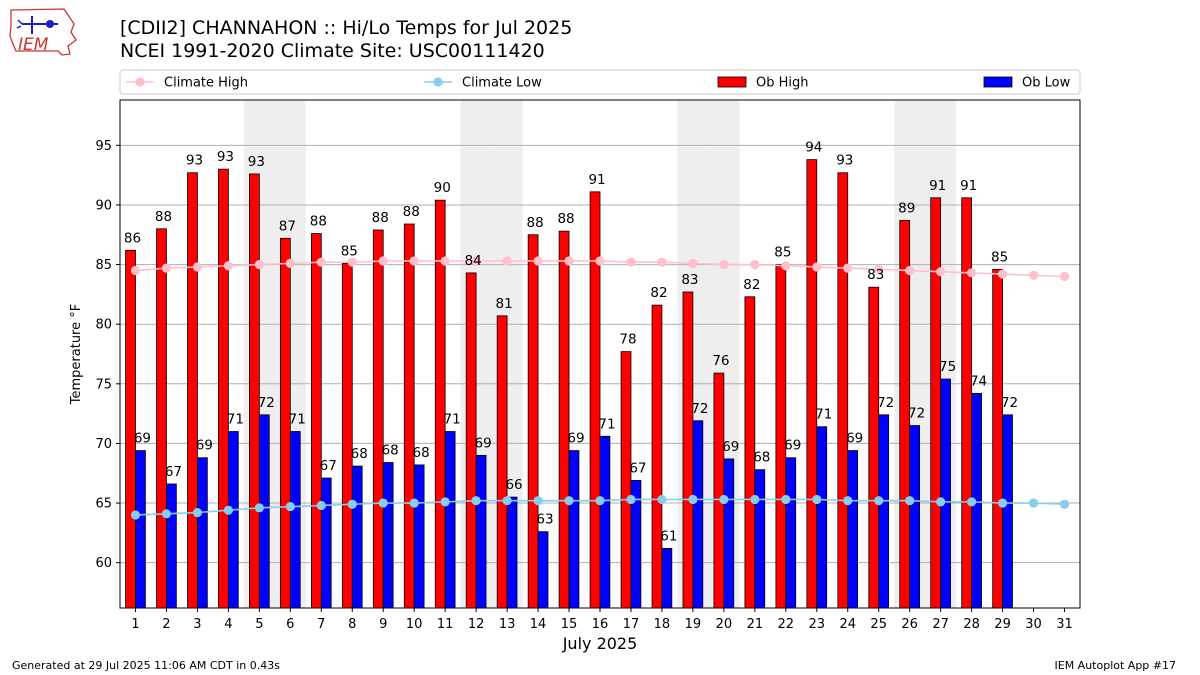 The width and height of the screenshot is (1200, 675). What do you see at coordinates (228, 624) in the screenshot?
I see `x-tick-label: 4` at bounding box center [228, 624].